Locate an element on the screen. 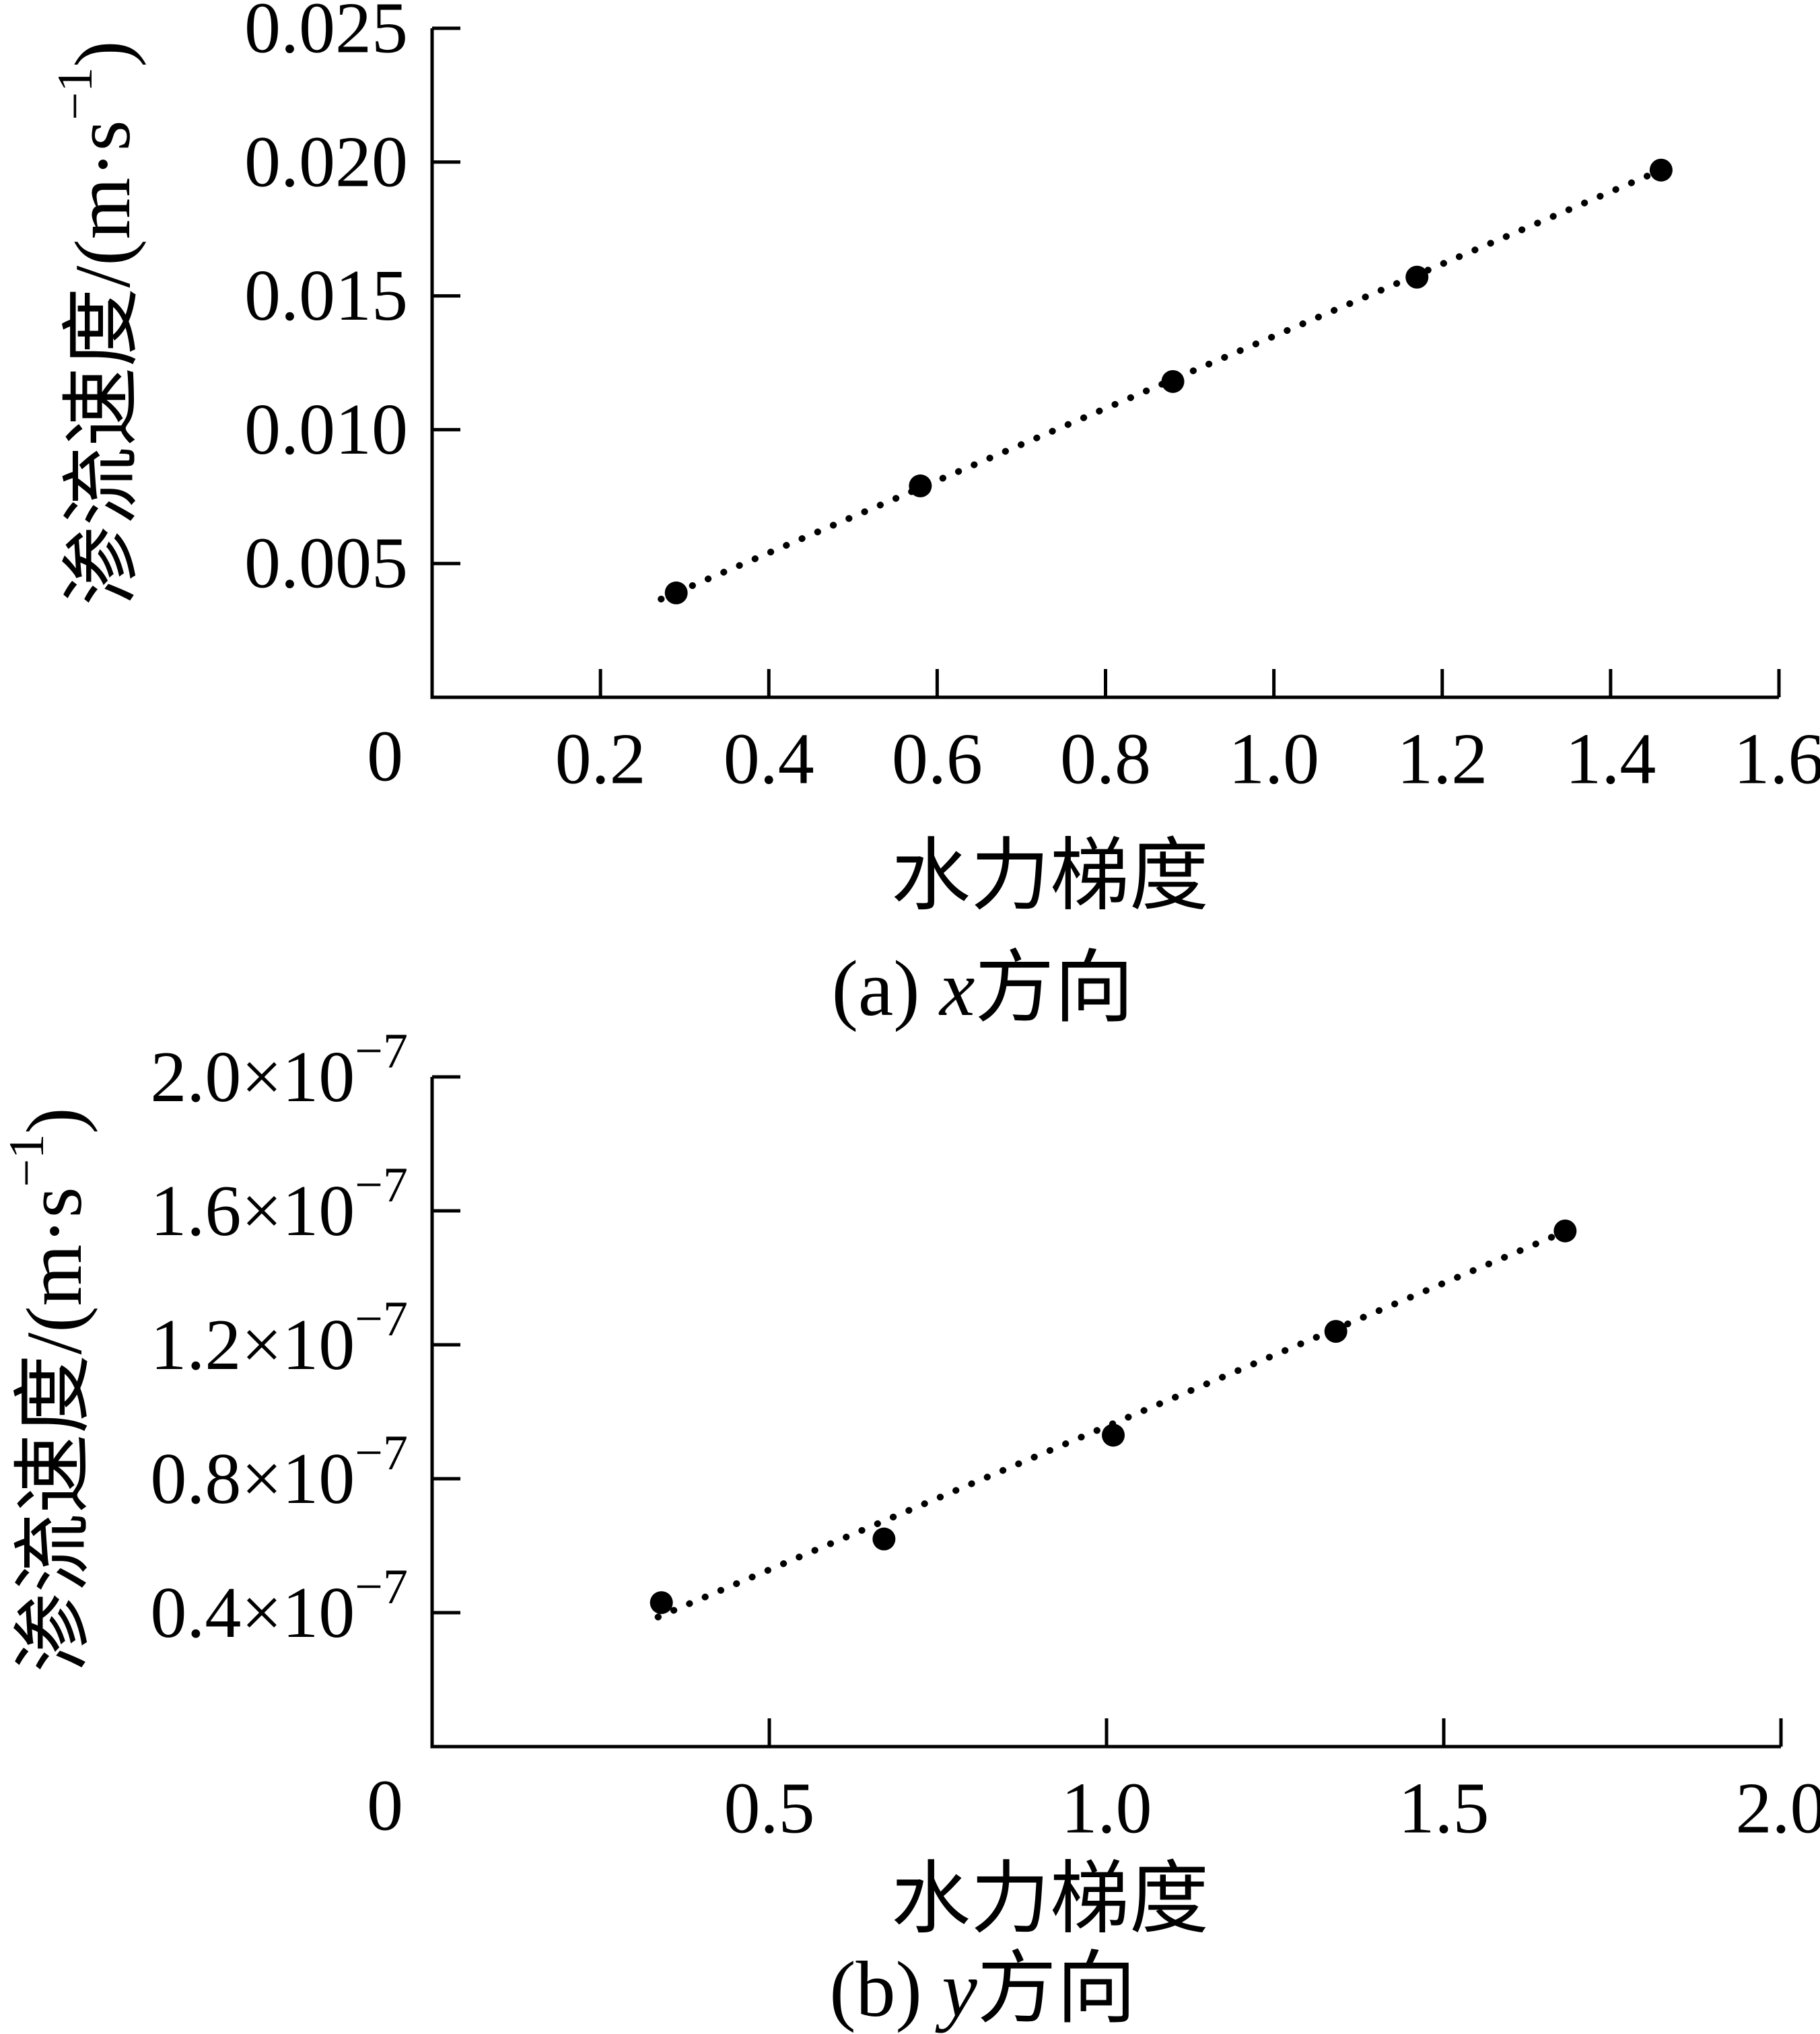 This screenshot has height=2034, width=1820. panel-a-trend-line is located at coordinates (1161, 384).